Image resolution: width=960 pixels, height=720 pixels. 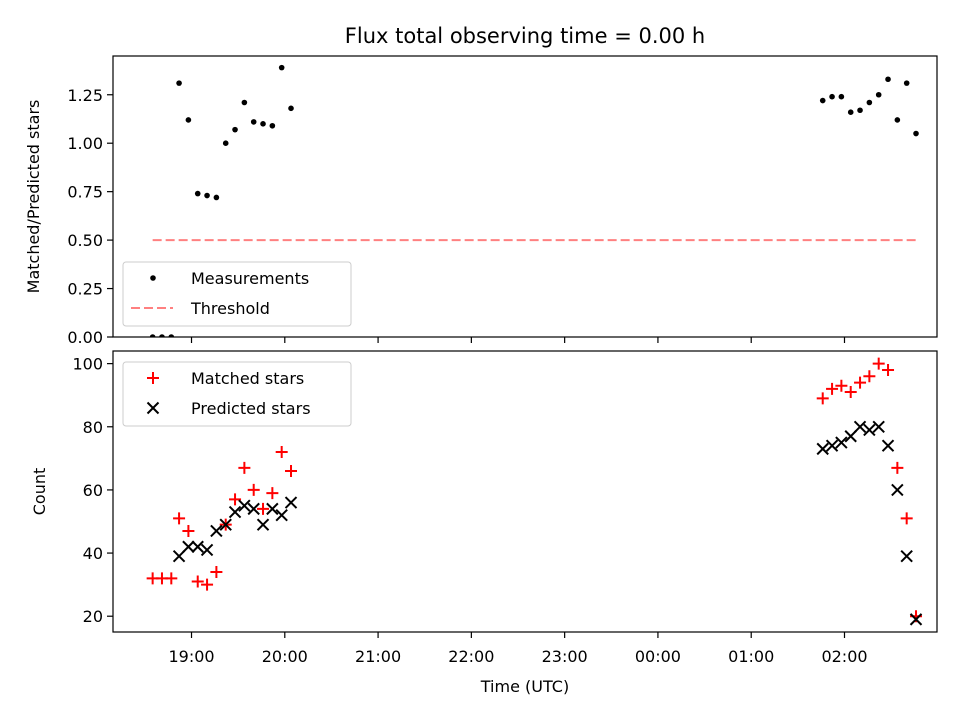 I want to click on x-tick-label: 00:00, so click(x=658, y=656).